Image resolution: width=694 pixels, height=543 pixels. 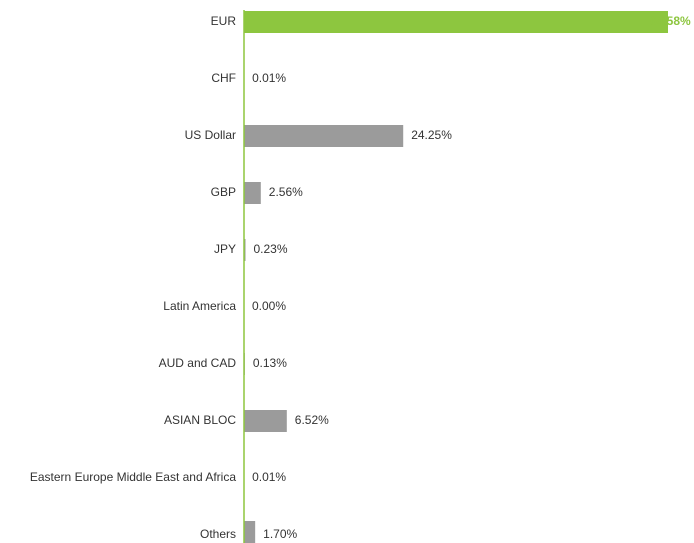 What do you see at coordinates (223, 192) in the screenshot?
I see `category-label: GBP` at bounding box center [223, 192].